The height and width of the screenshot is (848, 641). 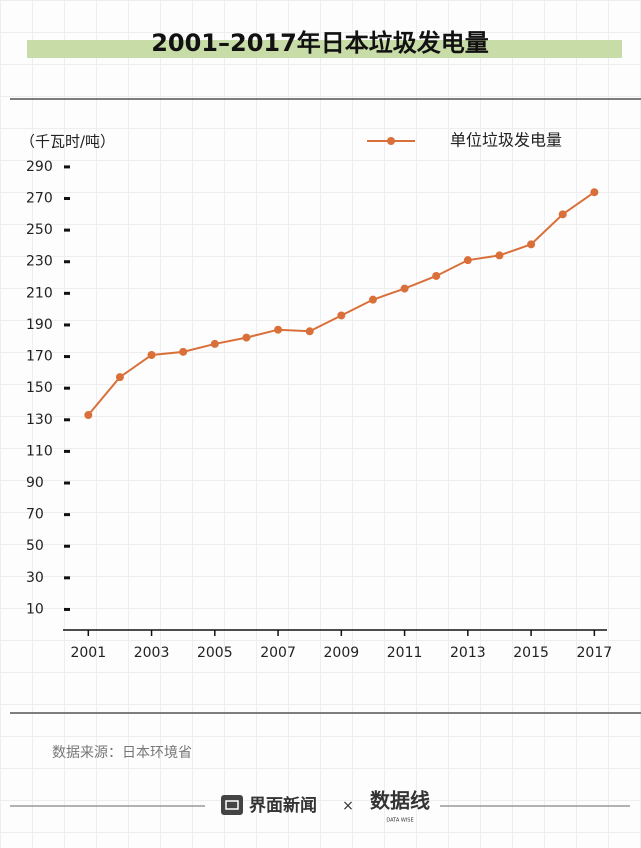 What do you see at coordinates (342, 653) in the screenshot?
I see `x-tick-label: 2009` at bounding box center [342, 653].